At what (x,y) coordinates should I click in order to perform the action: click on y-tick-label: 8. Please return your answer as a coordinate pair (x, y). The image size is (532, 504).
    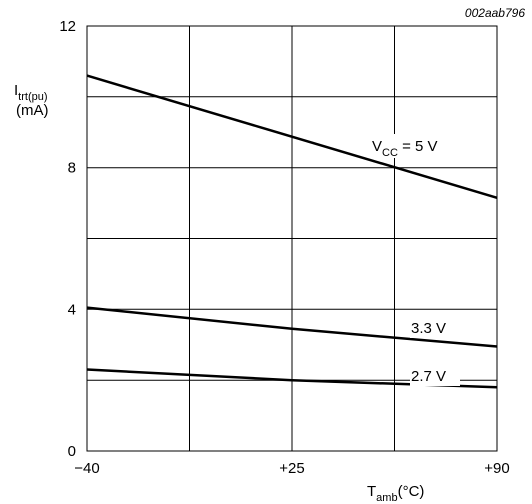
    Looking at the image, I should click on (72, 168).